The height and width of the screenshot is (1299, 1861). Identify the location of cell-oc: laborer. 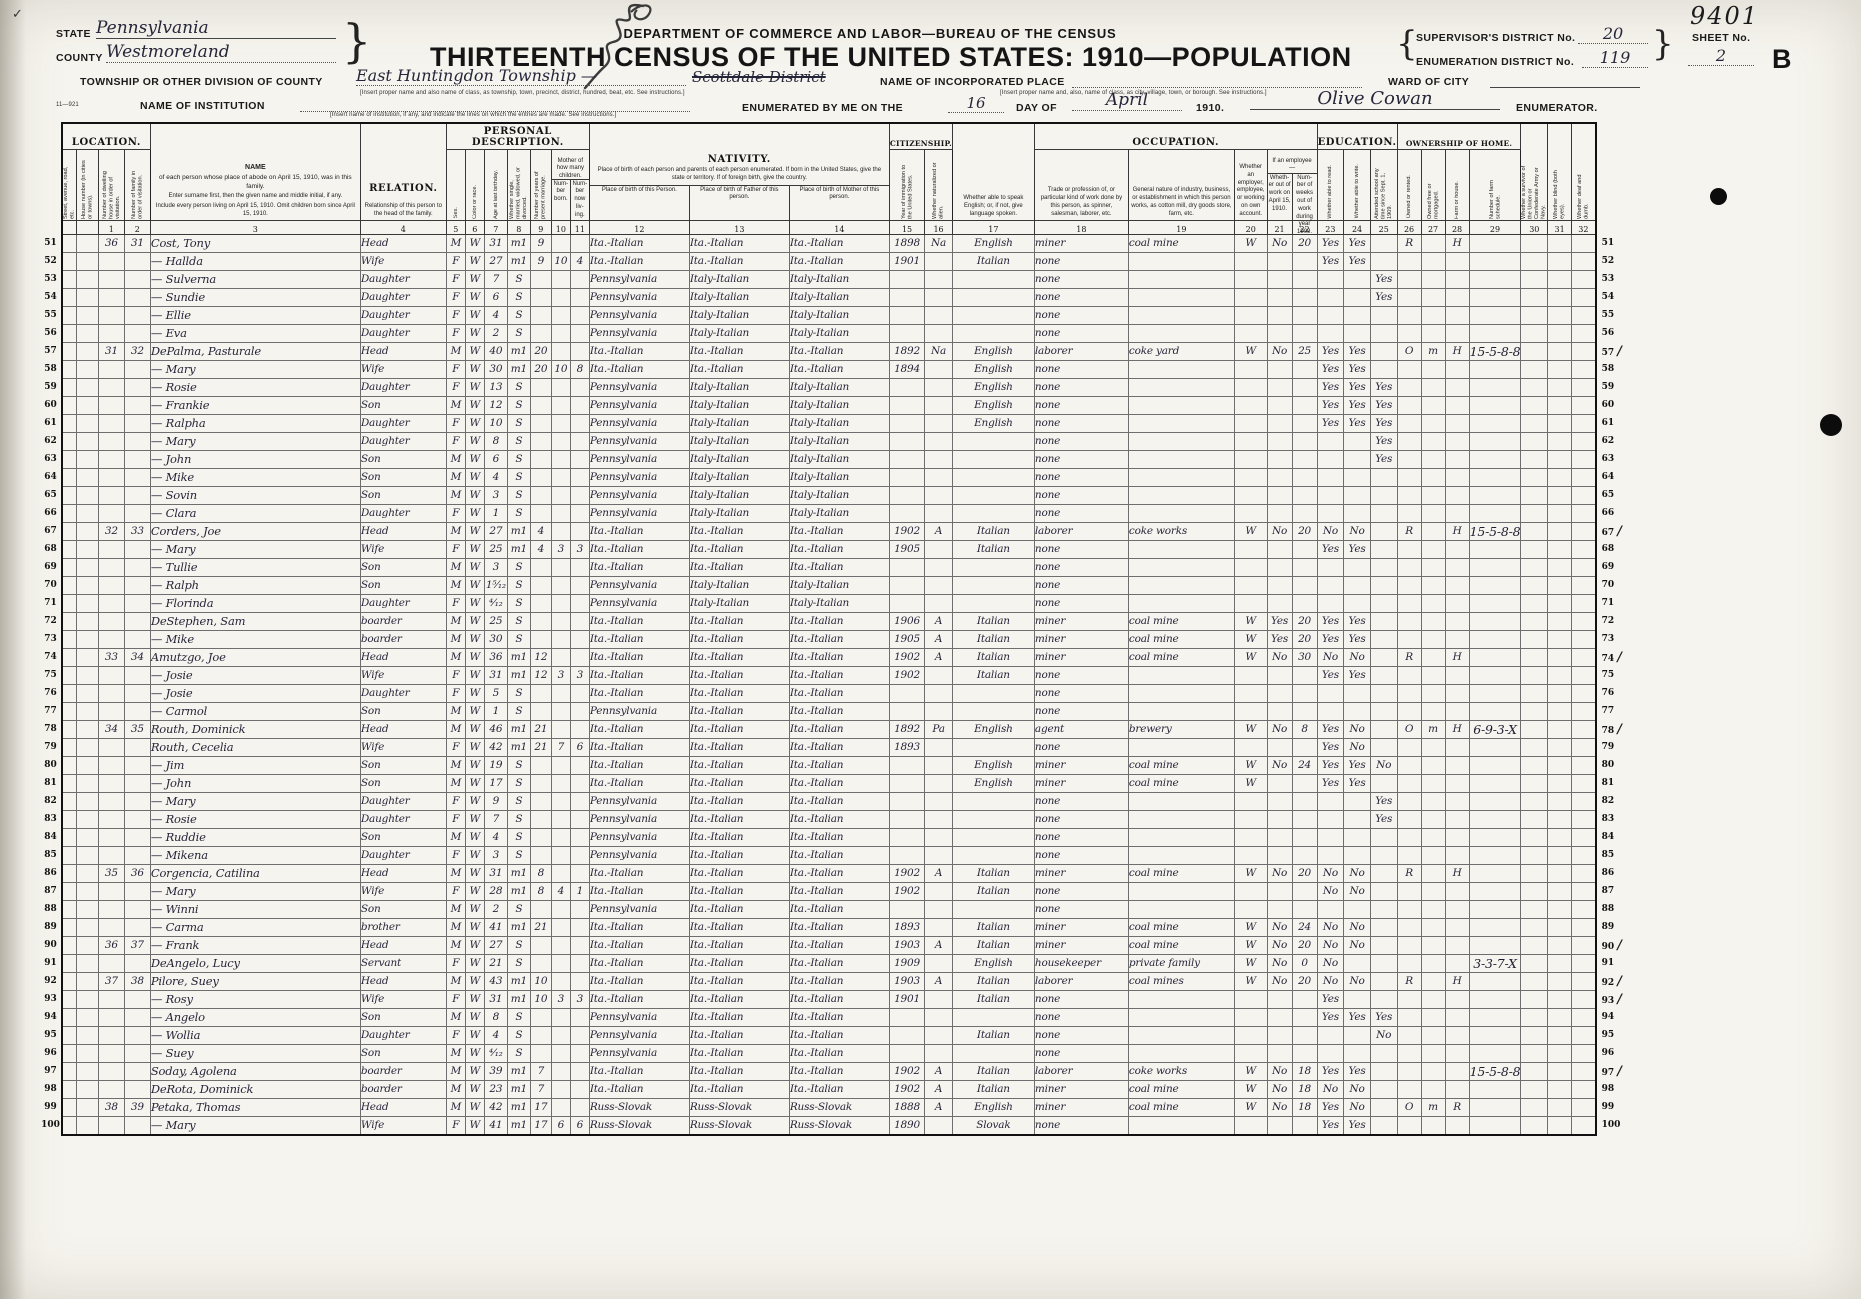
(1081, 1071).